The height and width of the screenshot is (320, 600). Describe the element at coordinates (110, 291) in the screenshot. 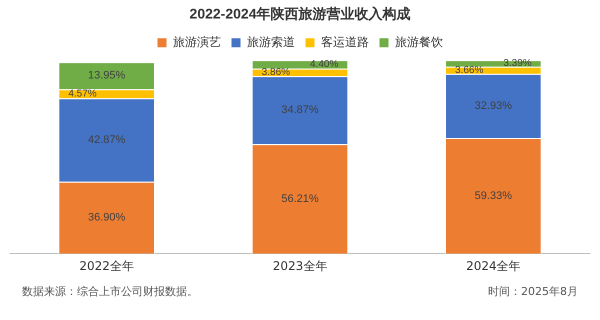

I see `source-note: 数据来源：综合上市公司财报数据。` at that location.